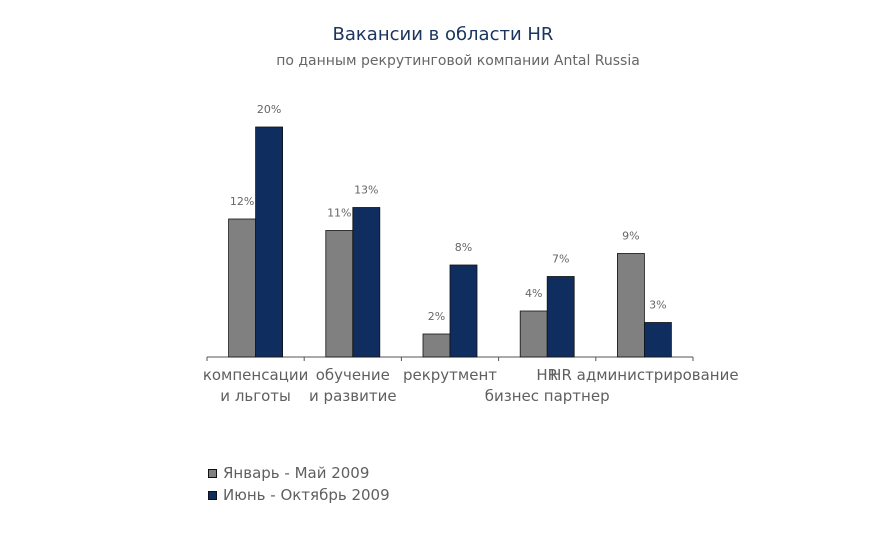 Image resolution: width=886 pixels, height=534 pixels. I want to click on chart-title: Вакансии в области HR, so click(443, 34).